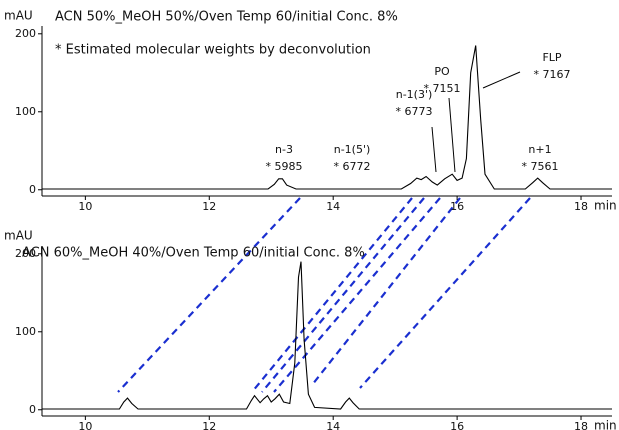 This screenshot has width=619, height=430. What do you see at coordinates (352, 149) in the screenshot?
I see `peak-label: n-1(5')` at bounding box center [352, 149].